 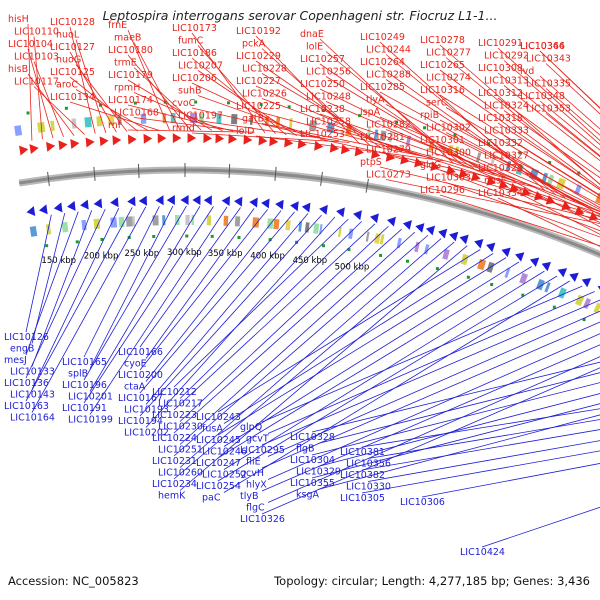 What do you see at coordinates (26, 383) in the screenshot?
I see `reverse-gene-label: LIC10136` at bounding box center [26, 383].